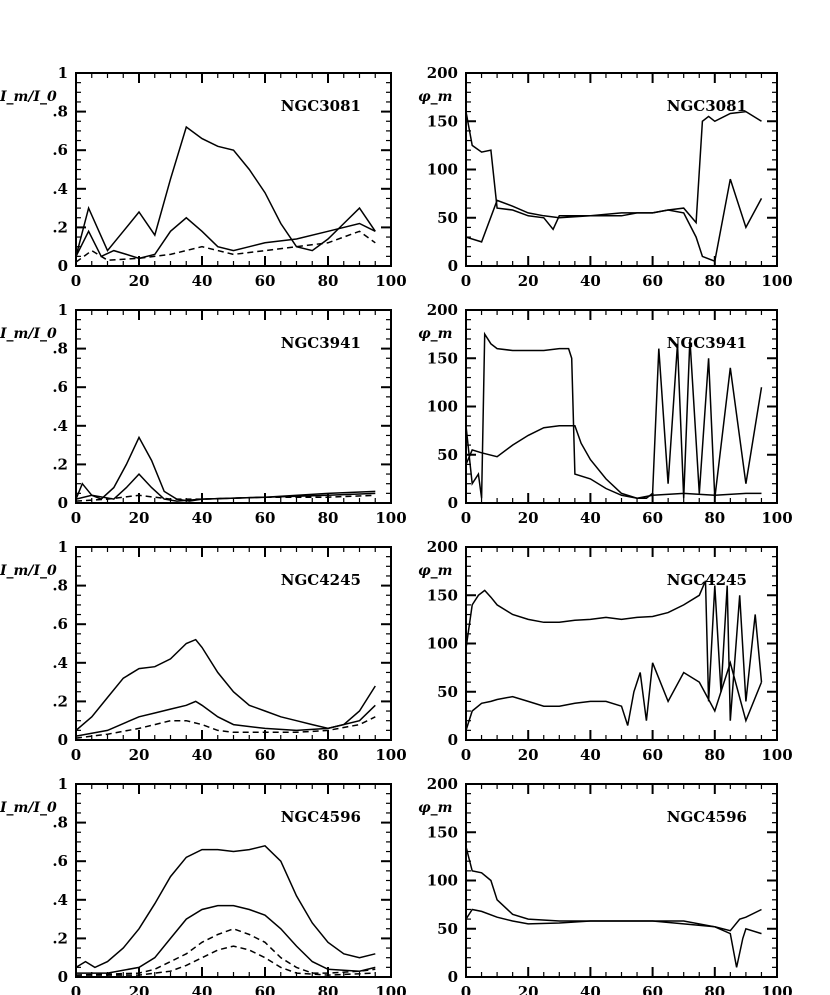  What do you see at coordinates (203, 885) in the screenshot?
I see `panel-6: 0 20 40 60 80 100 0 .2 .4 .6 .8 1I_m/I_0 NGC4596` at bounding box center [203, 885].